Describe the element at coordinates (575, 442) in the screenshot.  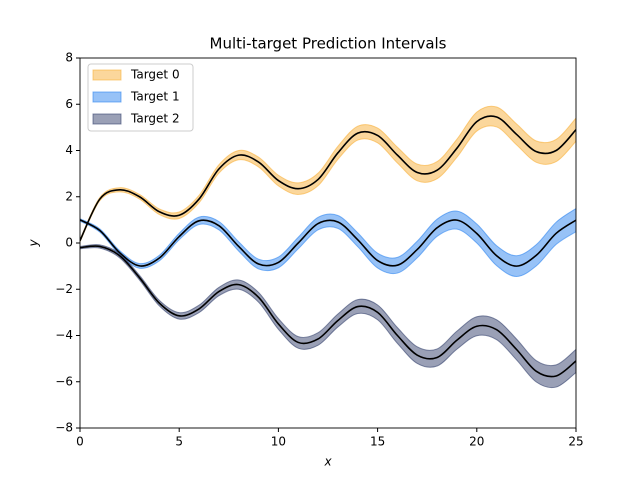
I see `x-tick-label: 25` at that location.